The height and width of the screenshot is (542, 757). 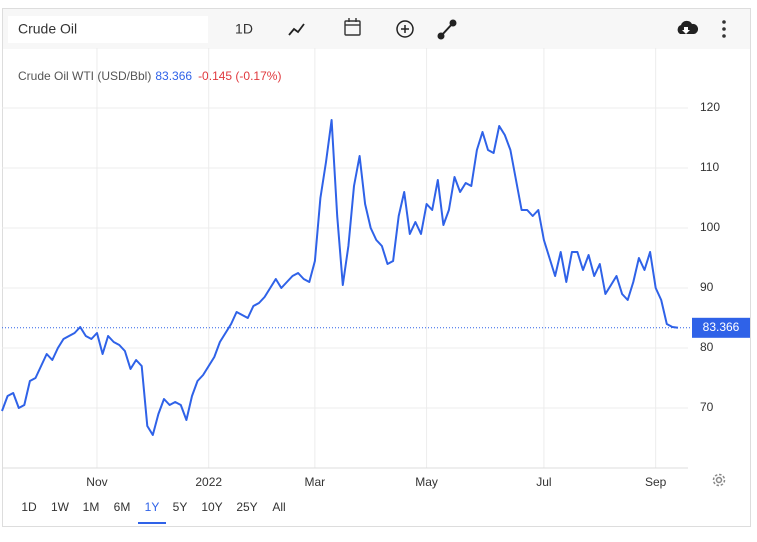 I want to click on y-tick-label: 100, so click(x=710, y=227).